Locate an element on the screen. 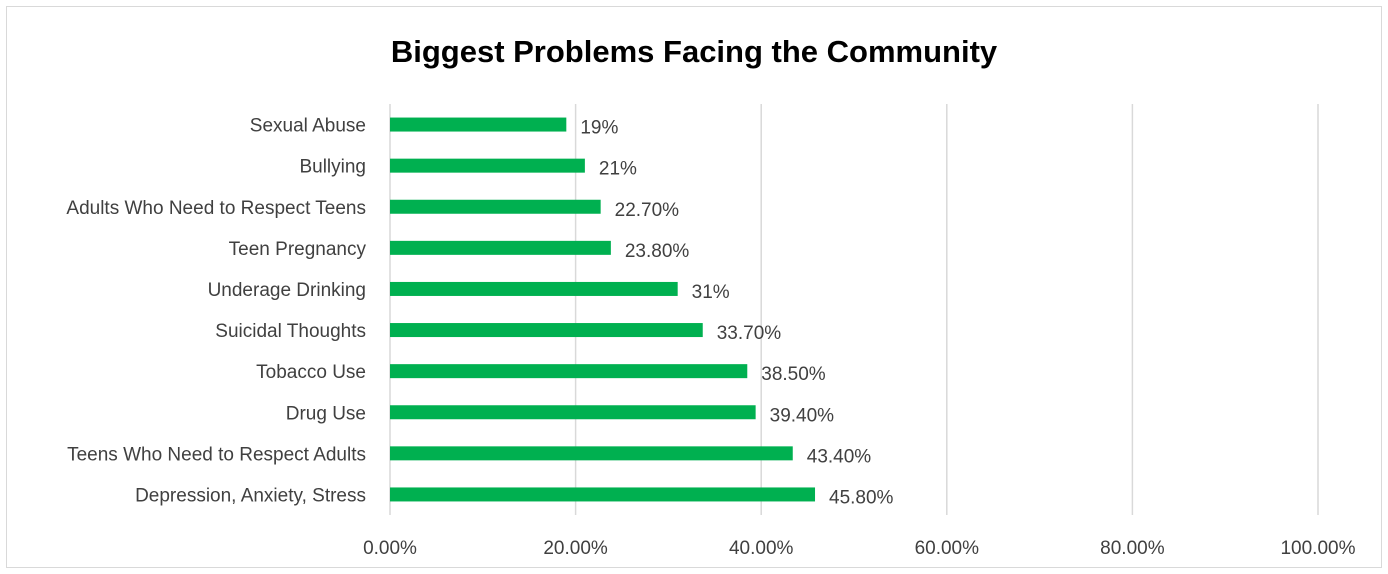 The image size is (1388, 574). x-tick-label: 80.00% is located at coordinates (1132, 548).